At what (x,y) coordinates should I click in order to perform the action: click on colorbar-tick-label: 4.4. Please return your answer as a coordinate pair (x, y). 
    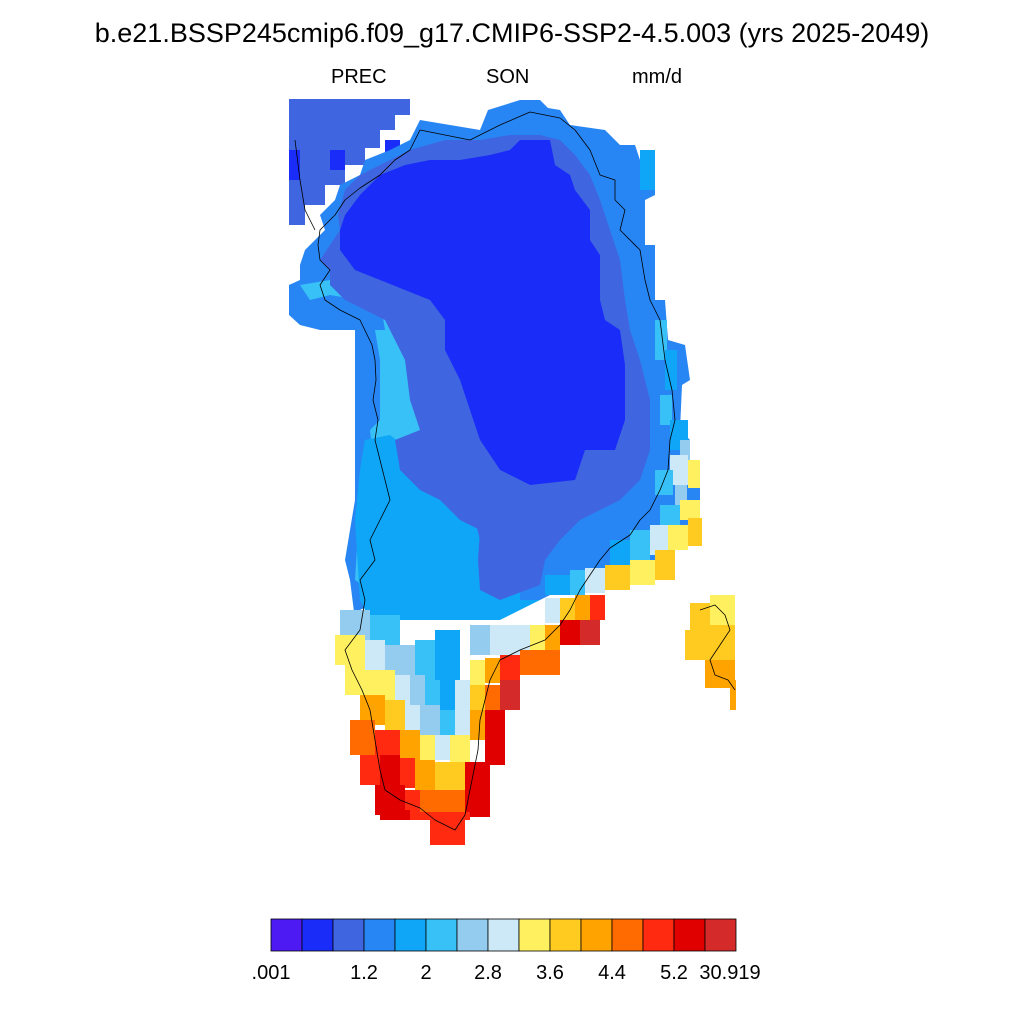
    Looking at the image, I should click on (612, 973).